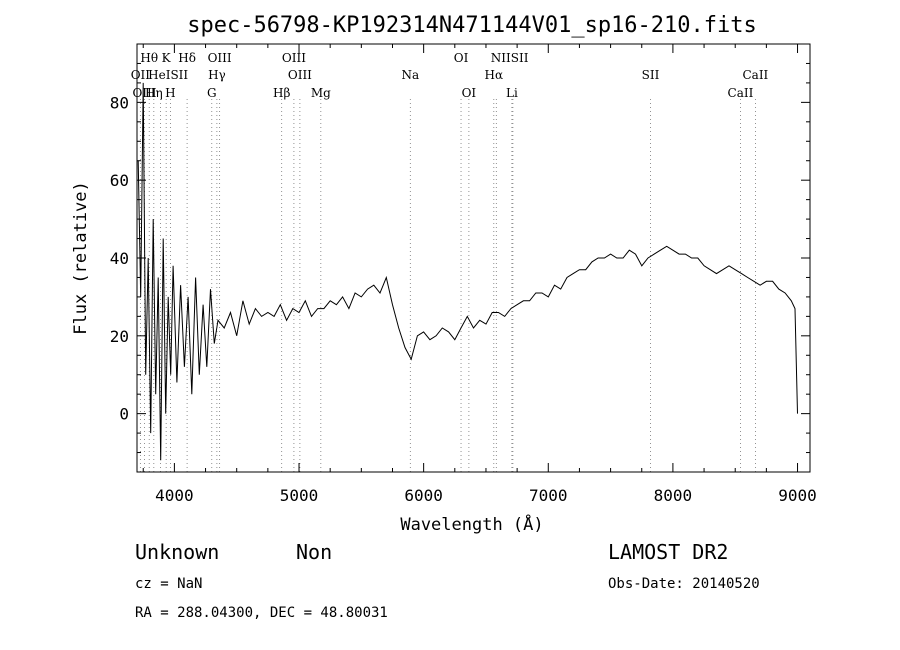  I want to click on coordinates-readout: RA = 288.04300, DEC = 48.80031, so click(261, 613).